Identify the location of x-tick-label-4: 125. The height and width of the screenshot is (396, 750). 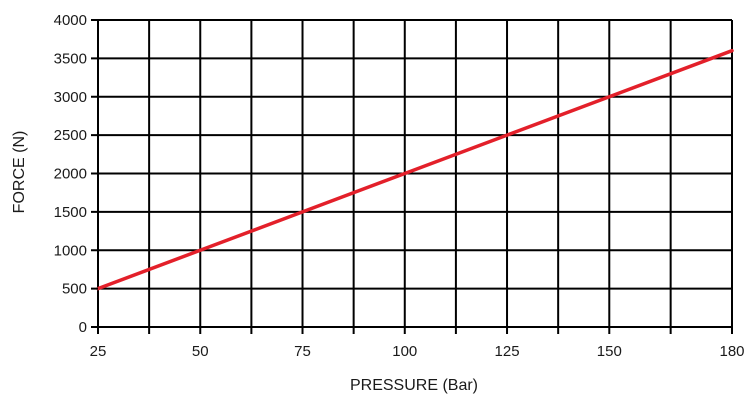
(507, 351).